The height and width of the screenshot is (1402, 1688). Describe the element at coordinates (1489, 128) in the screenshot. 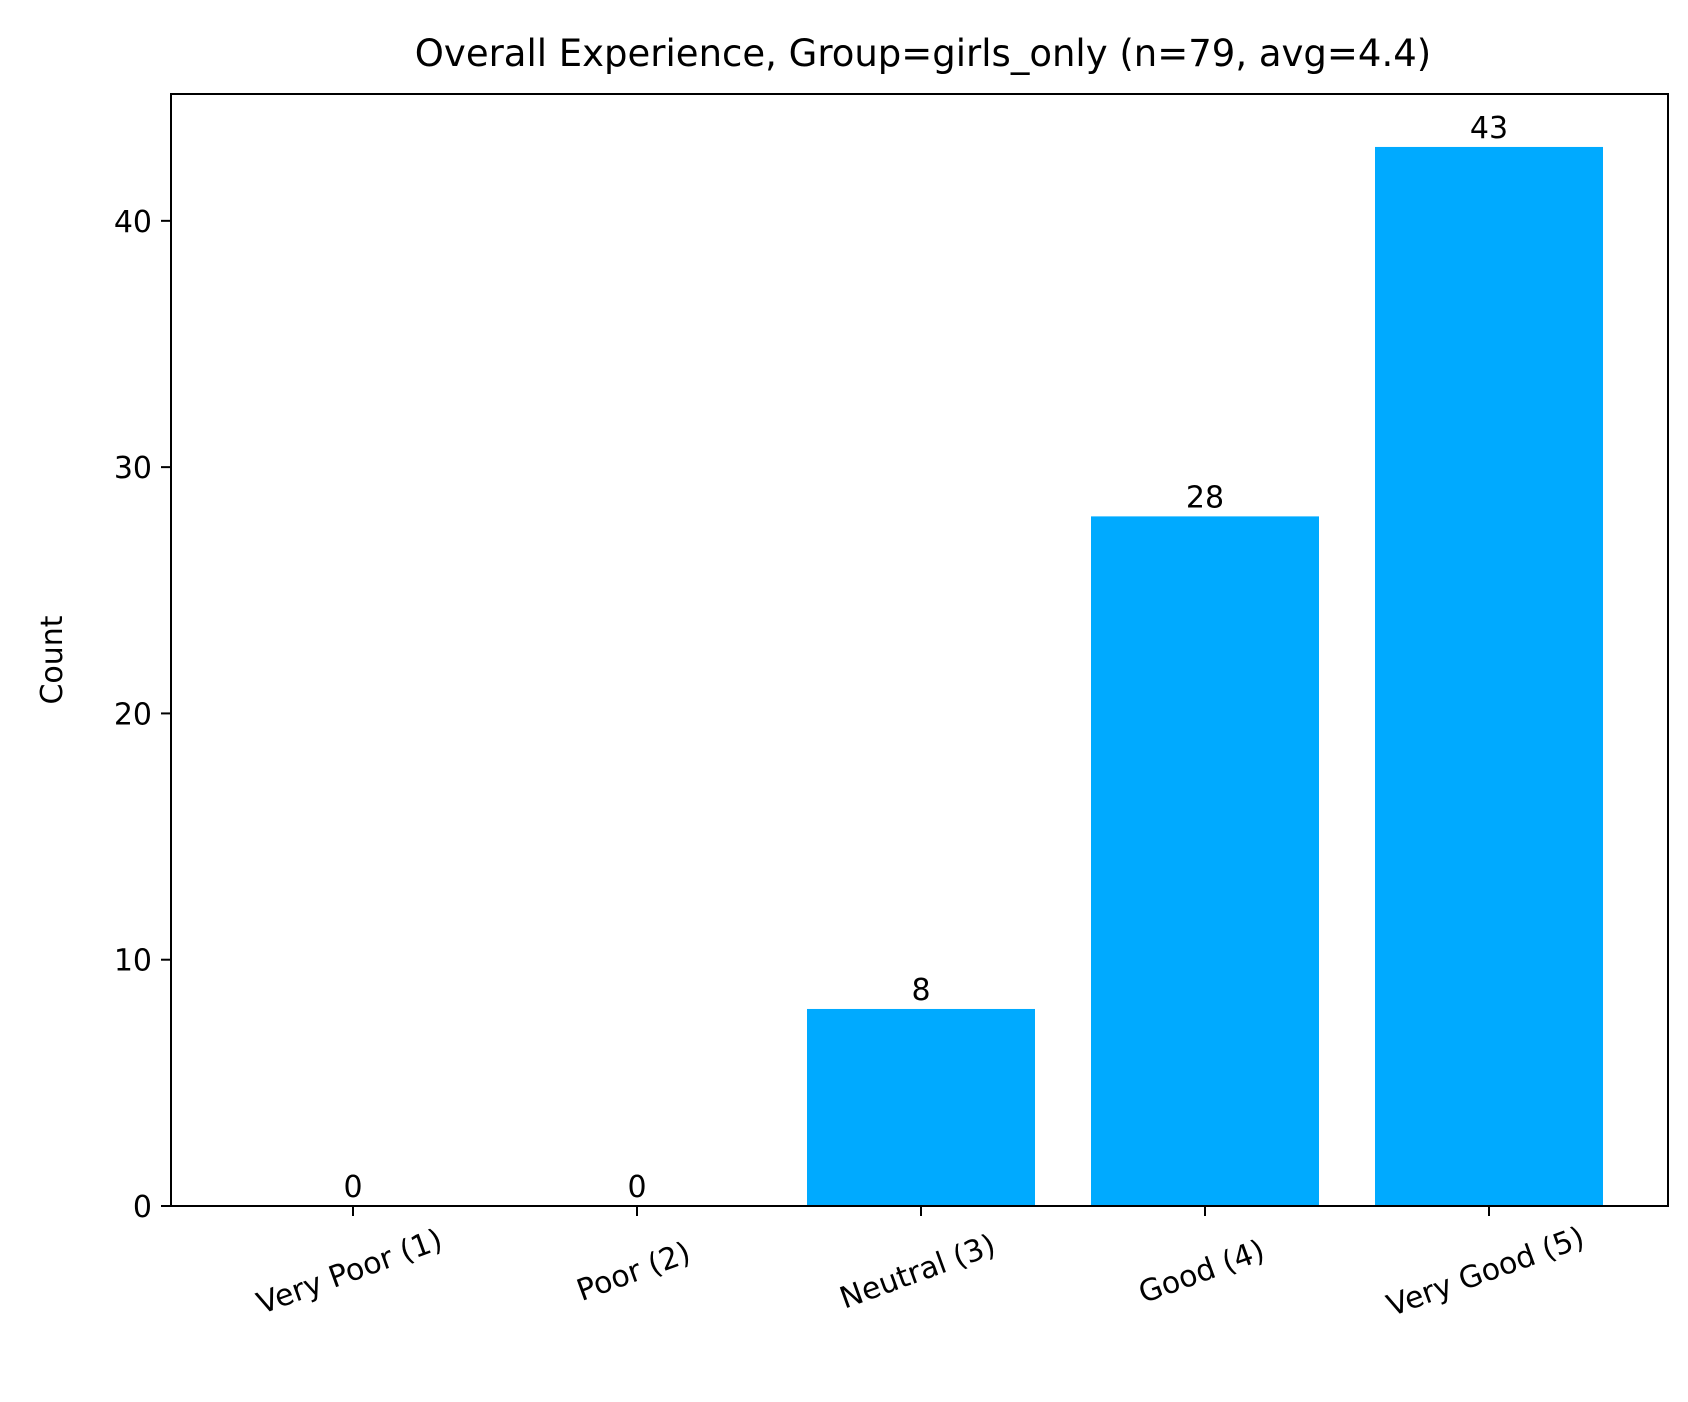

I see `bar-value-label: 43` at that location.